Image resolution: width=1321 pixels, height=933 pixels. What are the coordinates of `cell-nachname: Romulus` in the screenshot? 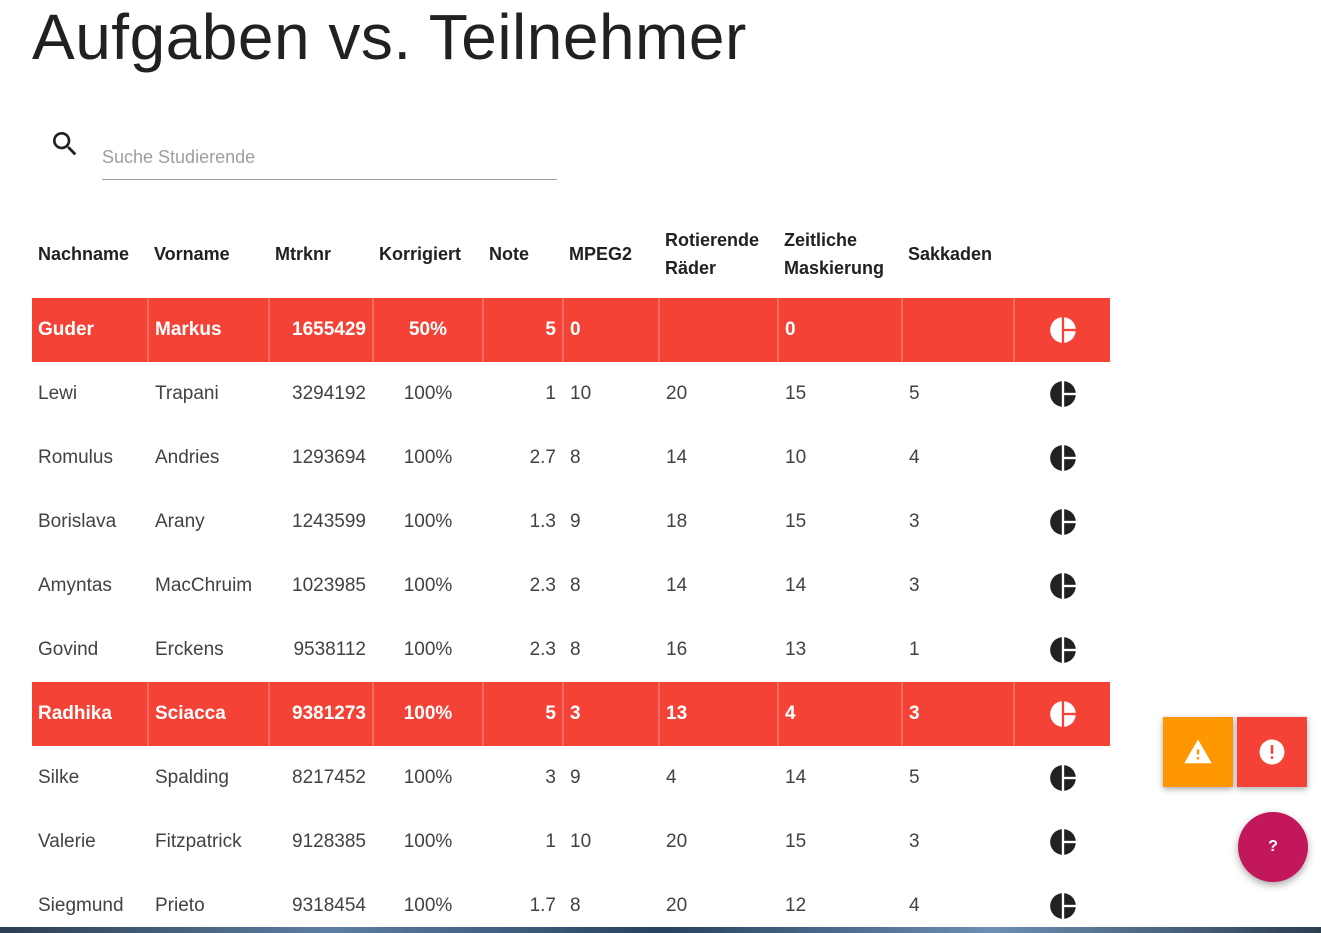 It's located at (90, 458).